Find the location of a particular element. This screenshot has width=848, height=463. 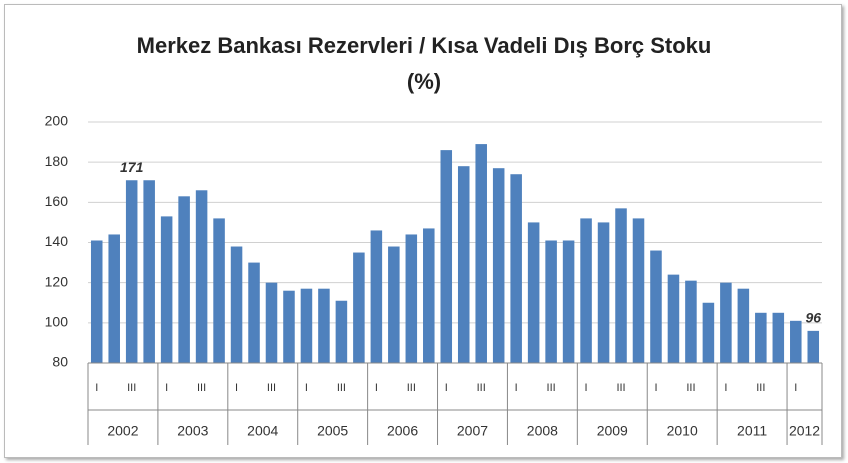

y-tick-label: 200 is located at coordinates (57, 121).